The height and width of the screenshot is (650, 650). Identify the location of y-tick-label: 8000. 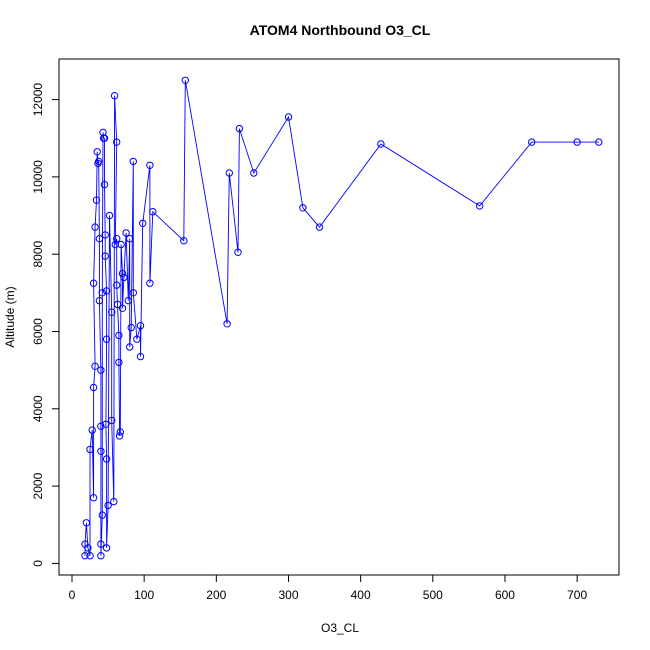
(38, 254).